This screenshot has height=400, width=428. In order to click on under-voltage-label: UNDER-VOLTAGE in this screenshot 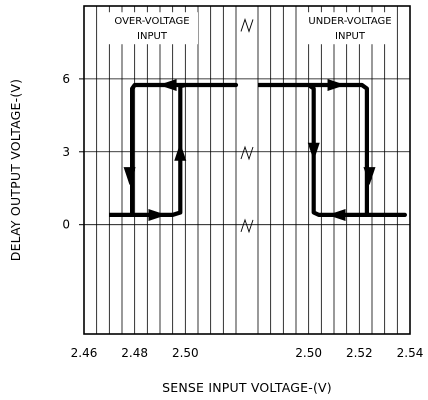, I will do `click(349, 21)`.